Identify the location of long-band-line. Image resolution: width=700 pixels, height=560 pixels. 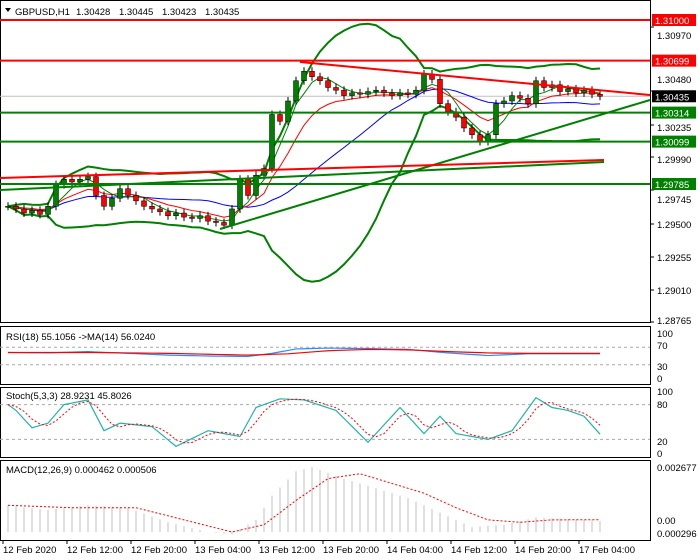
(302, 176).